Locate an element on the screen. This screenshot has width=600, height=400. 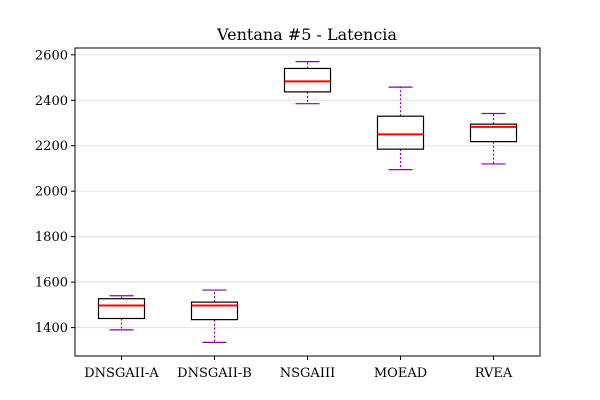
y-tick-label: 1600 is located at coordinates (51, 283).